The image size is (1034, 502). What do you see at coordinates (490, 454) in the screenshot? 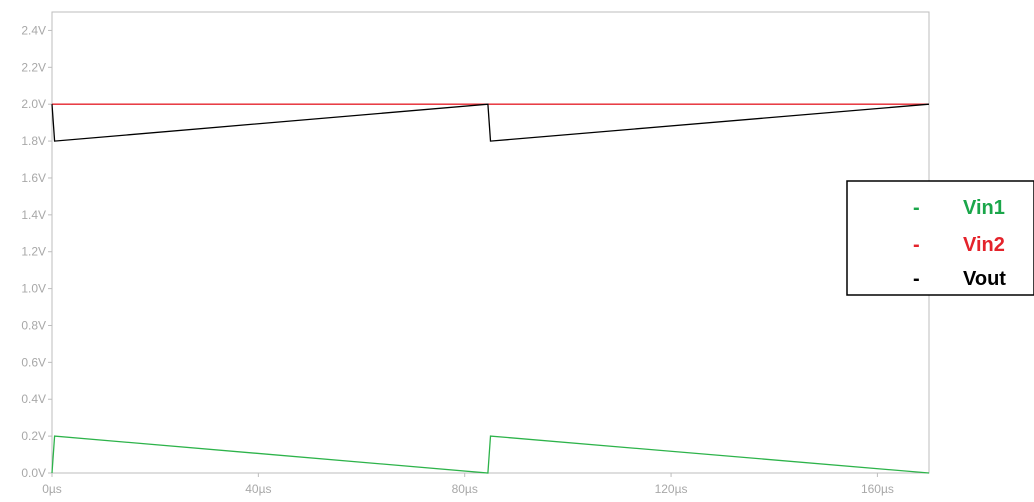
I see `series-line-vin1` at bounding box center [490, 454].